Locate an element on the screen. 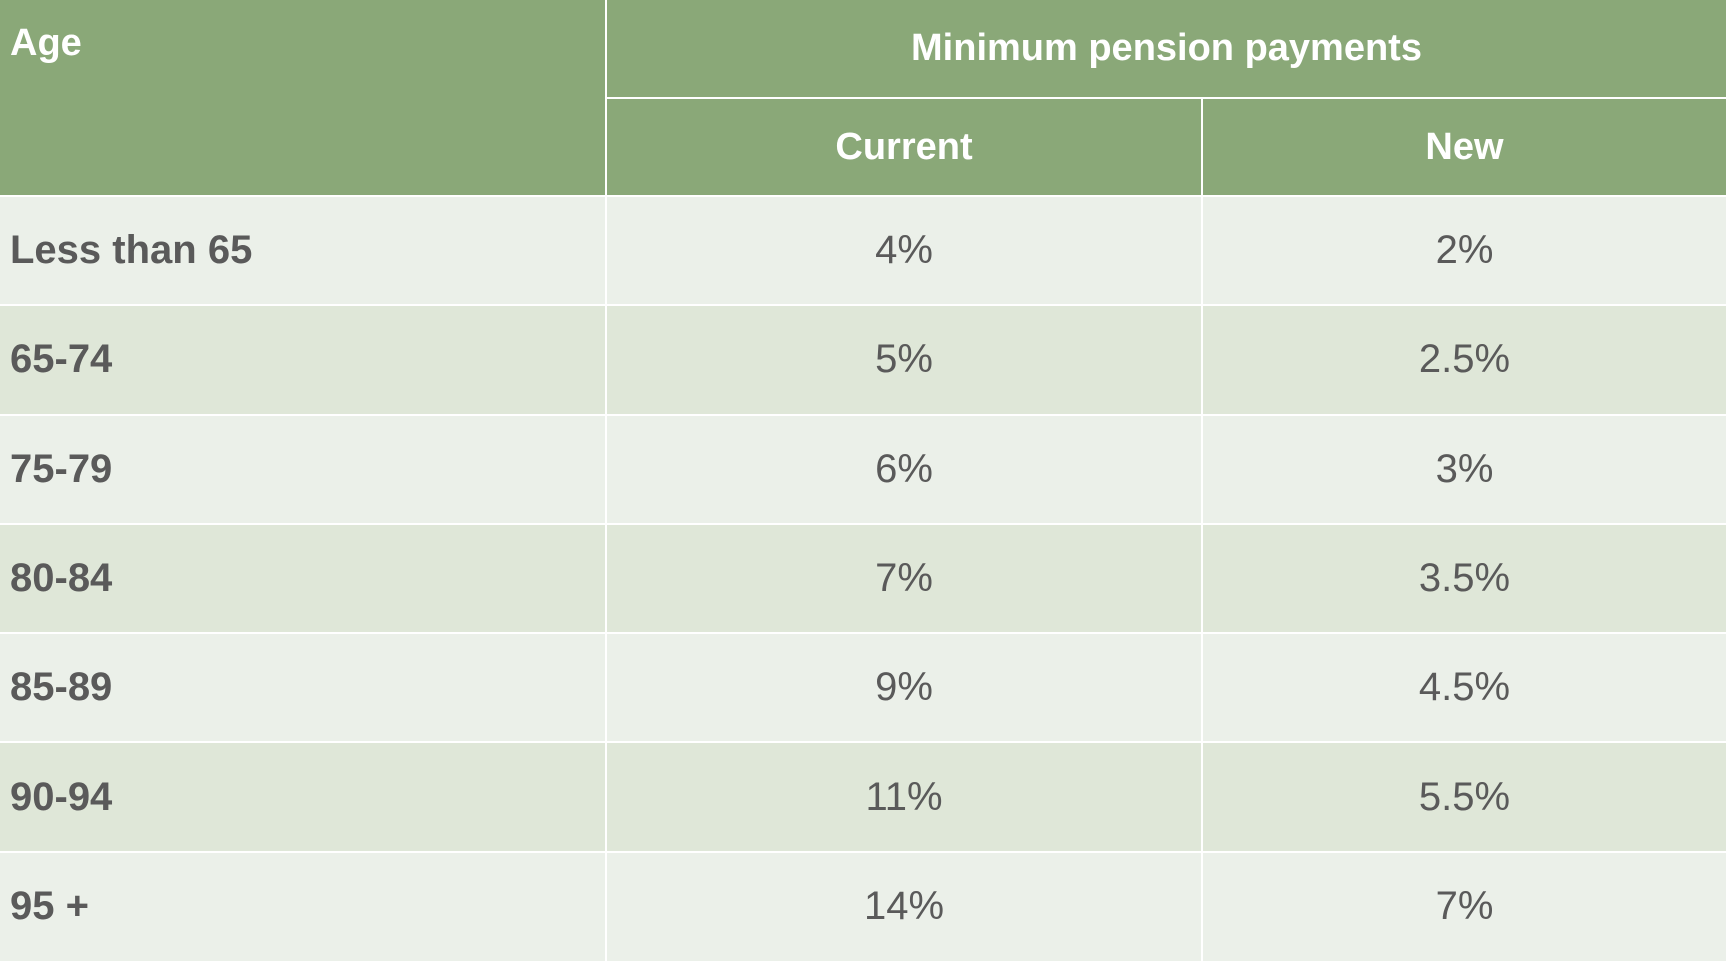 This screenshot has width=1726, height=961. value-cell: 5% is located at coordinates (904, 360).